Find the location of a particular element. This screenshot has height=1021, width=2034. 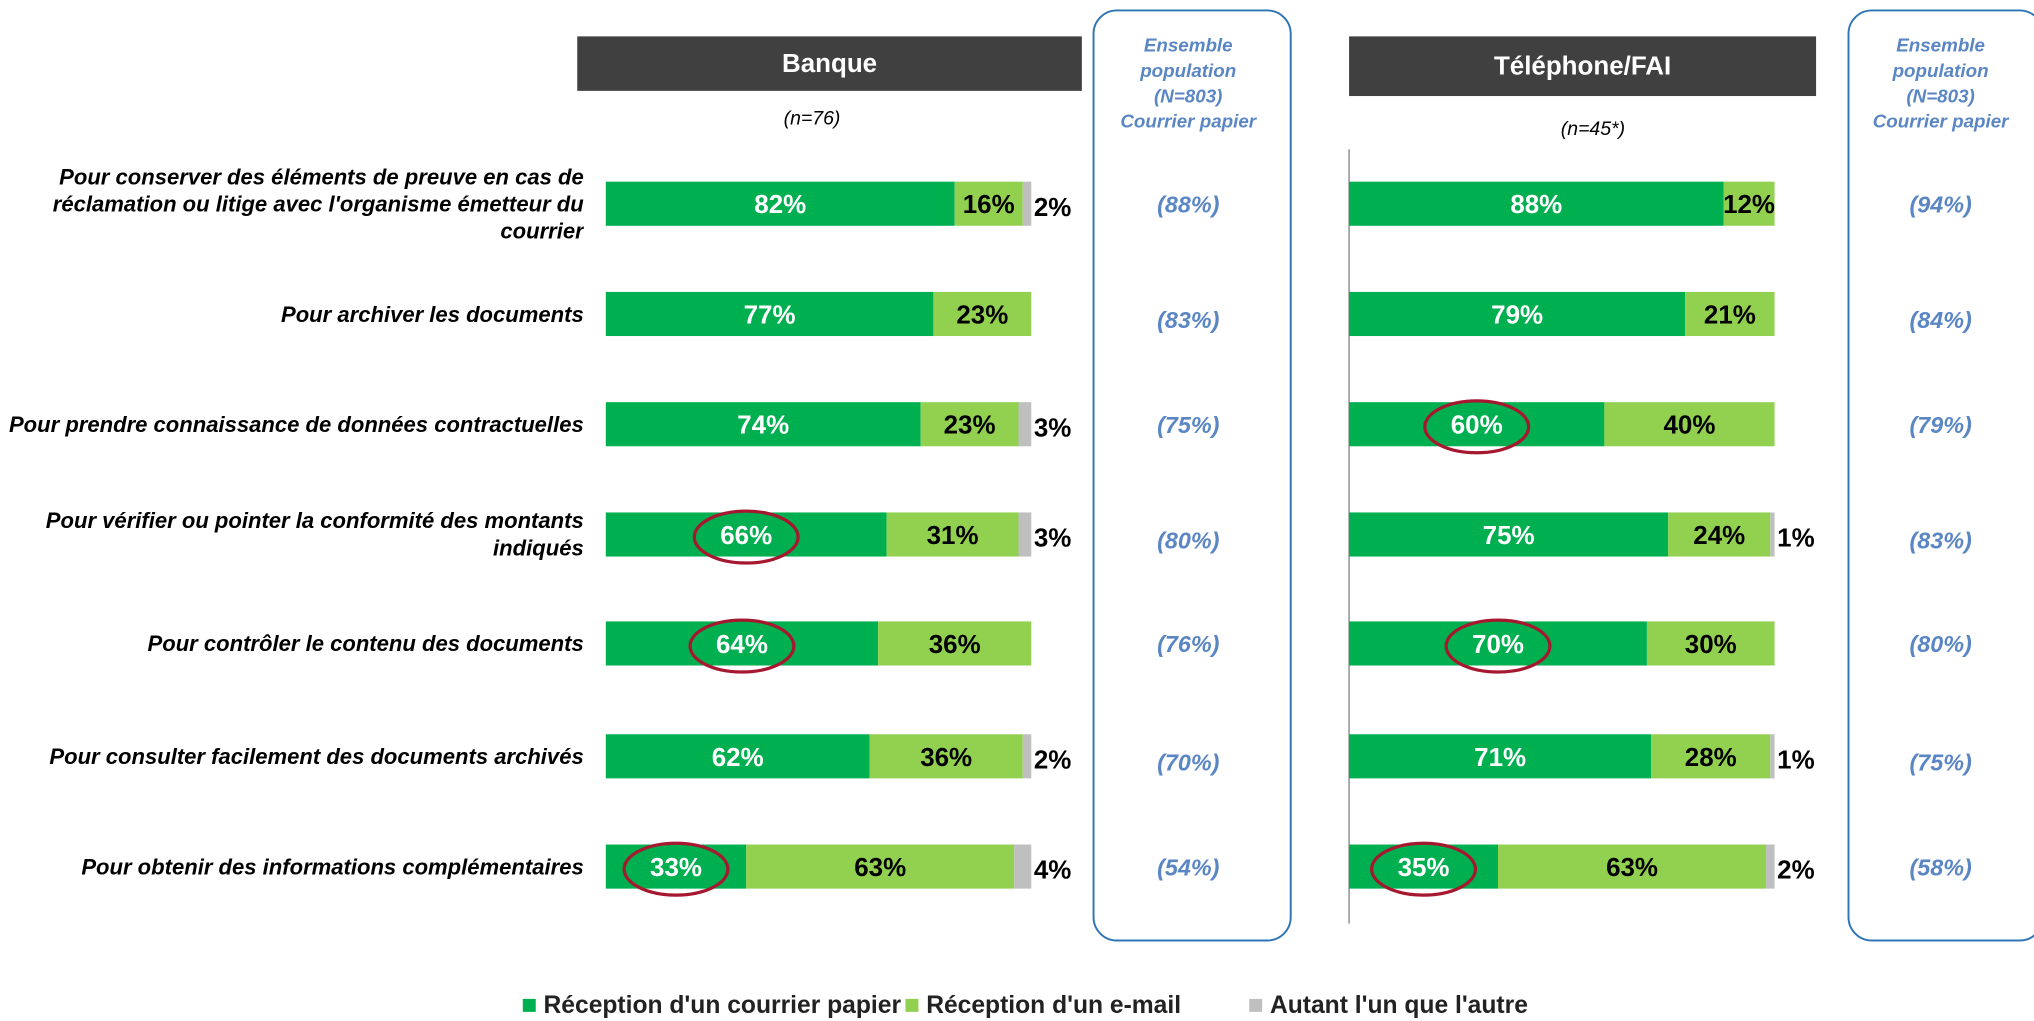

reference-title: Courrier papier is located at coordinates (1941, 121).